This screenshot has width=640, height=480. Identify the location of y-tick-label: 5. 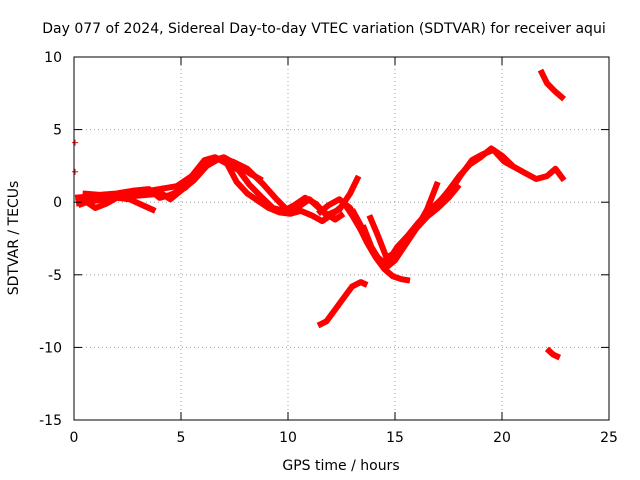
(57, 131).